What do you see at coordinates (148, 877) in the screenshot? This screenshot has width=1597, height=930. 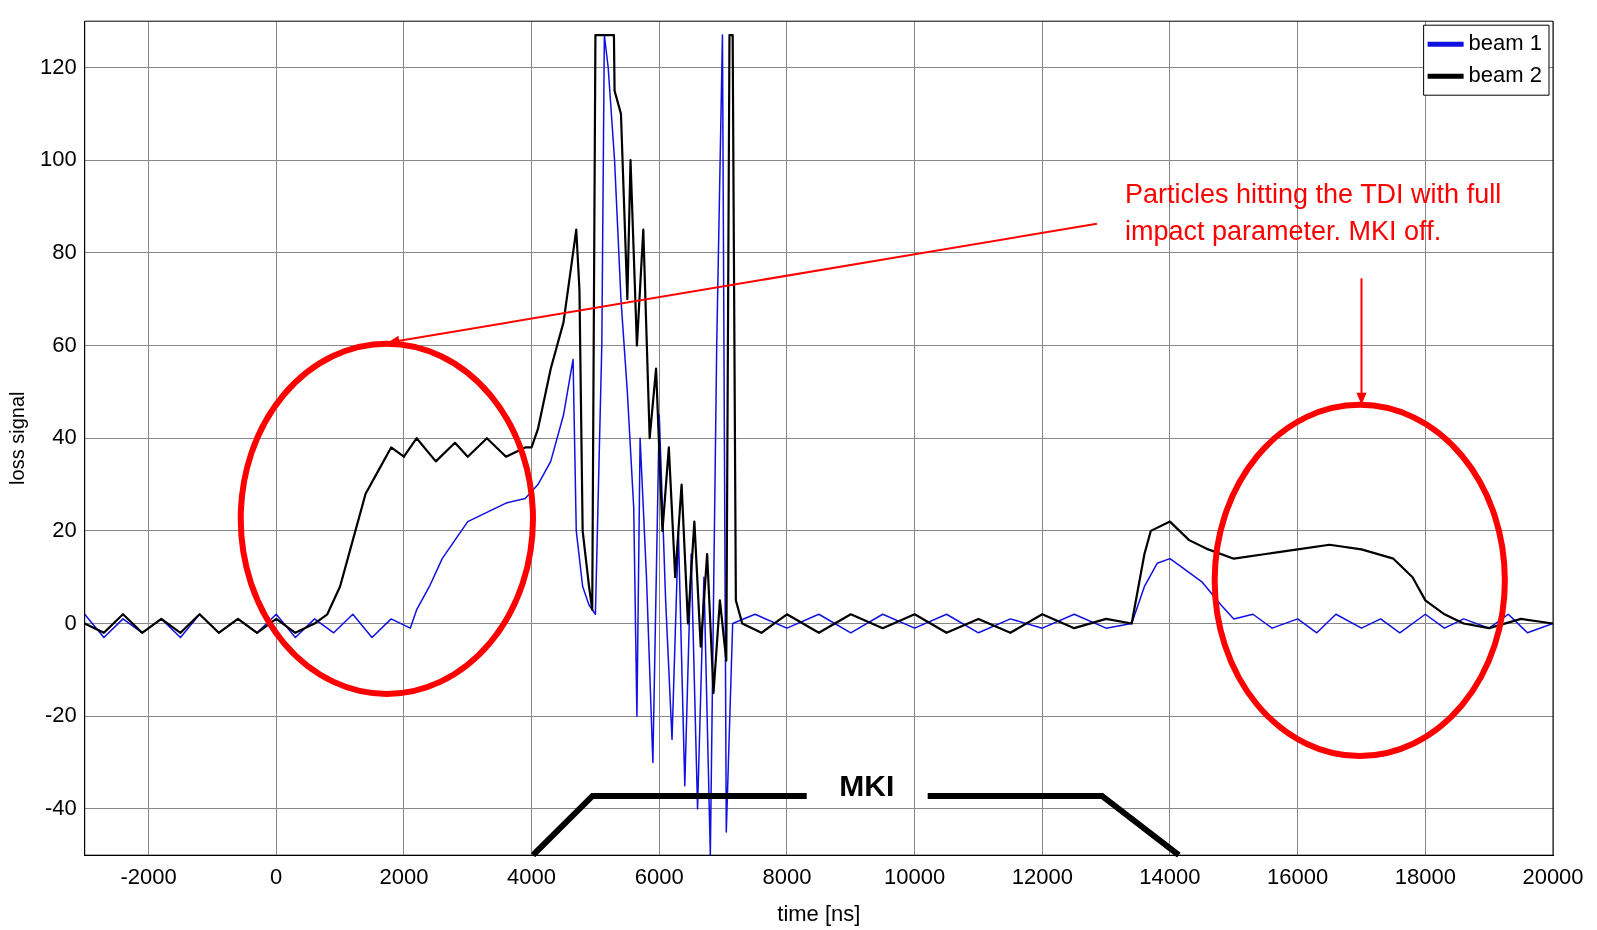 I see `x-tick-label: -2000` at bounding box center [148, 877].